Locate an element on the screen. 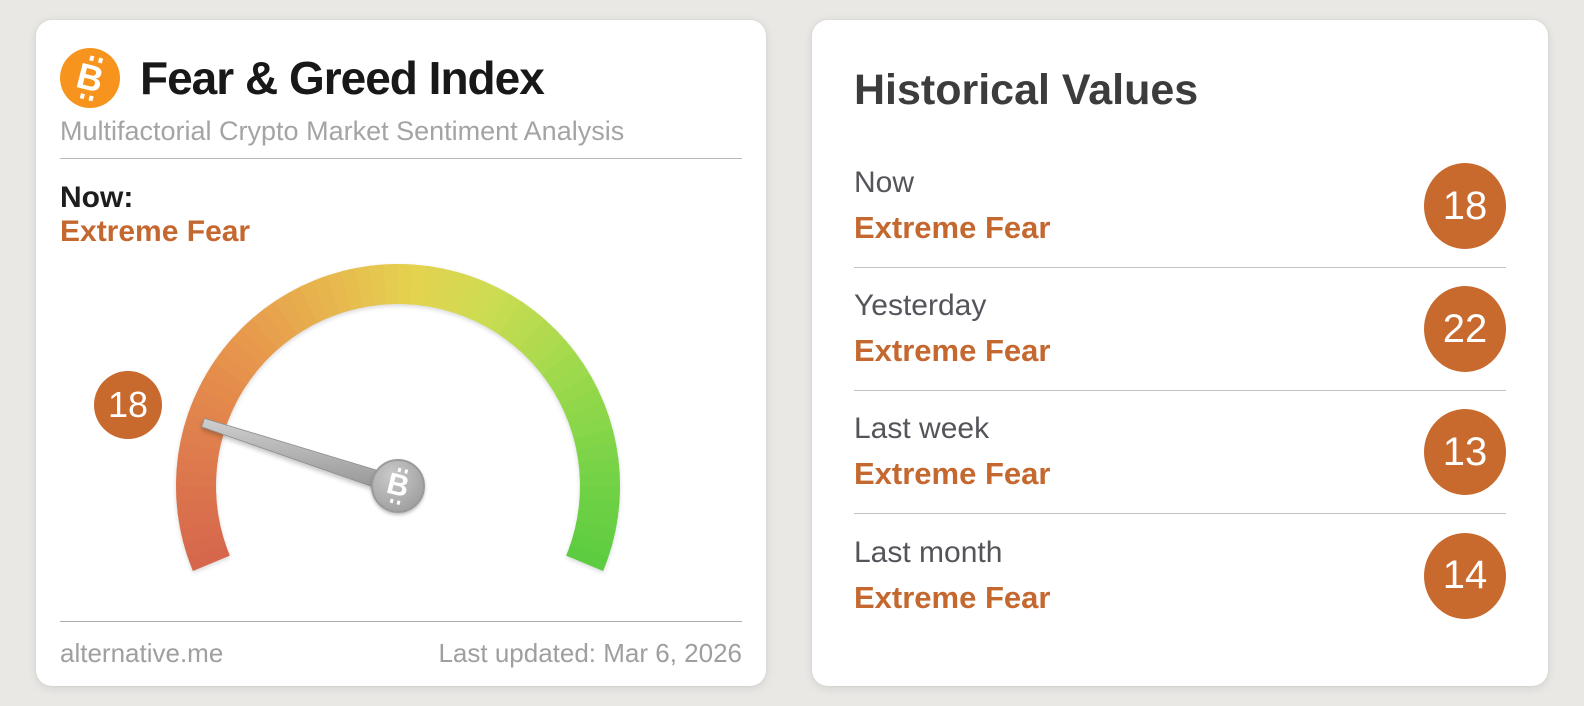  bitcoin-icon: B is located at coordinates (90, 78).